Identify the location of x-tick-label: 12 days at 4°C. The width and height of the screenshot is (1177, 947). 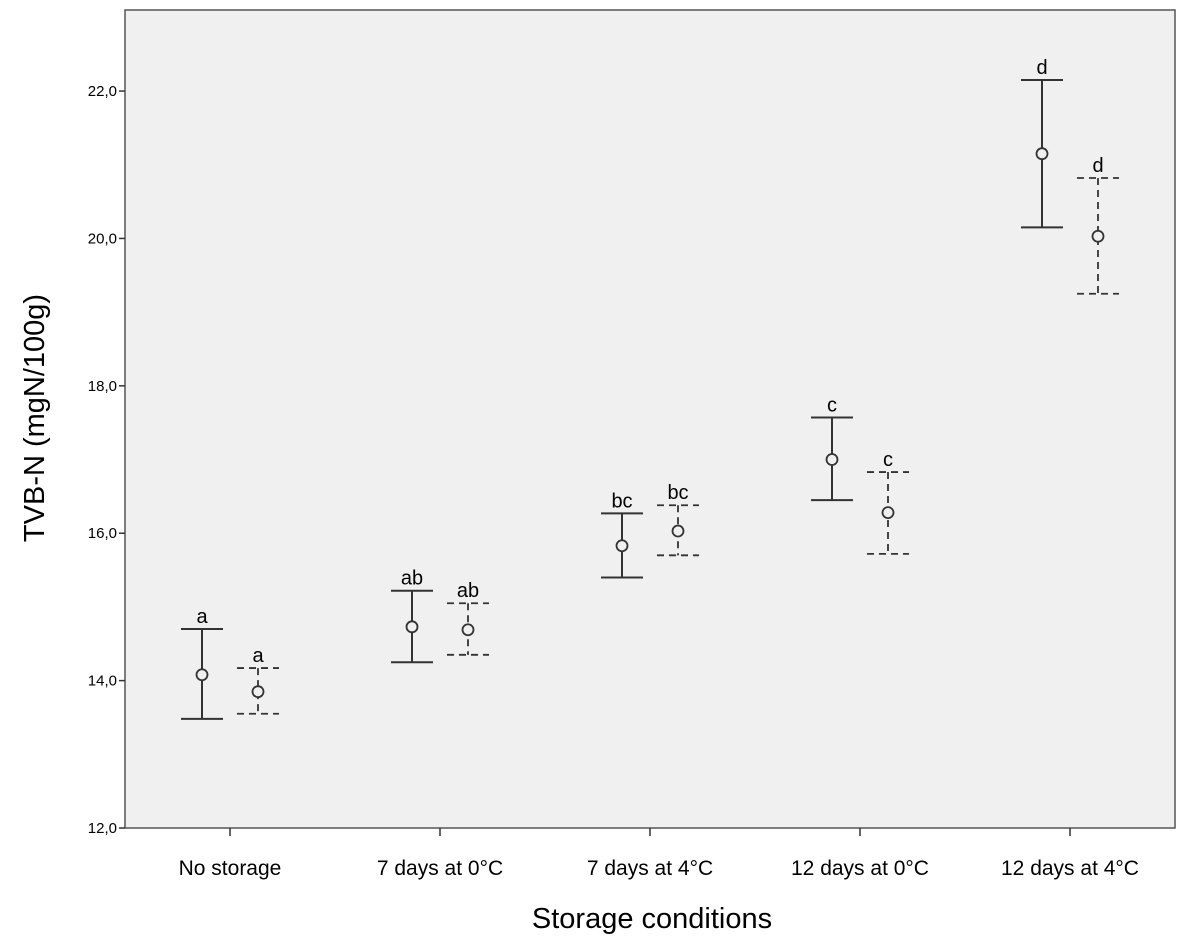
(1070, 868).